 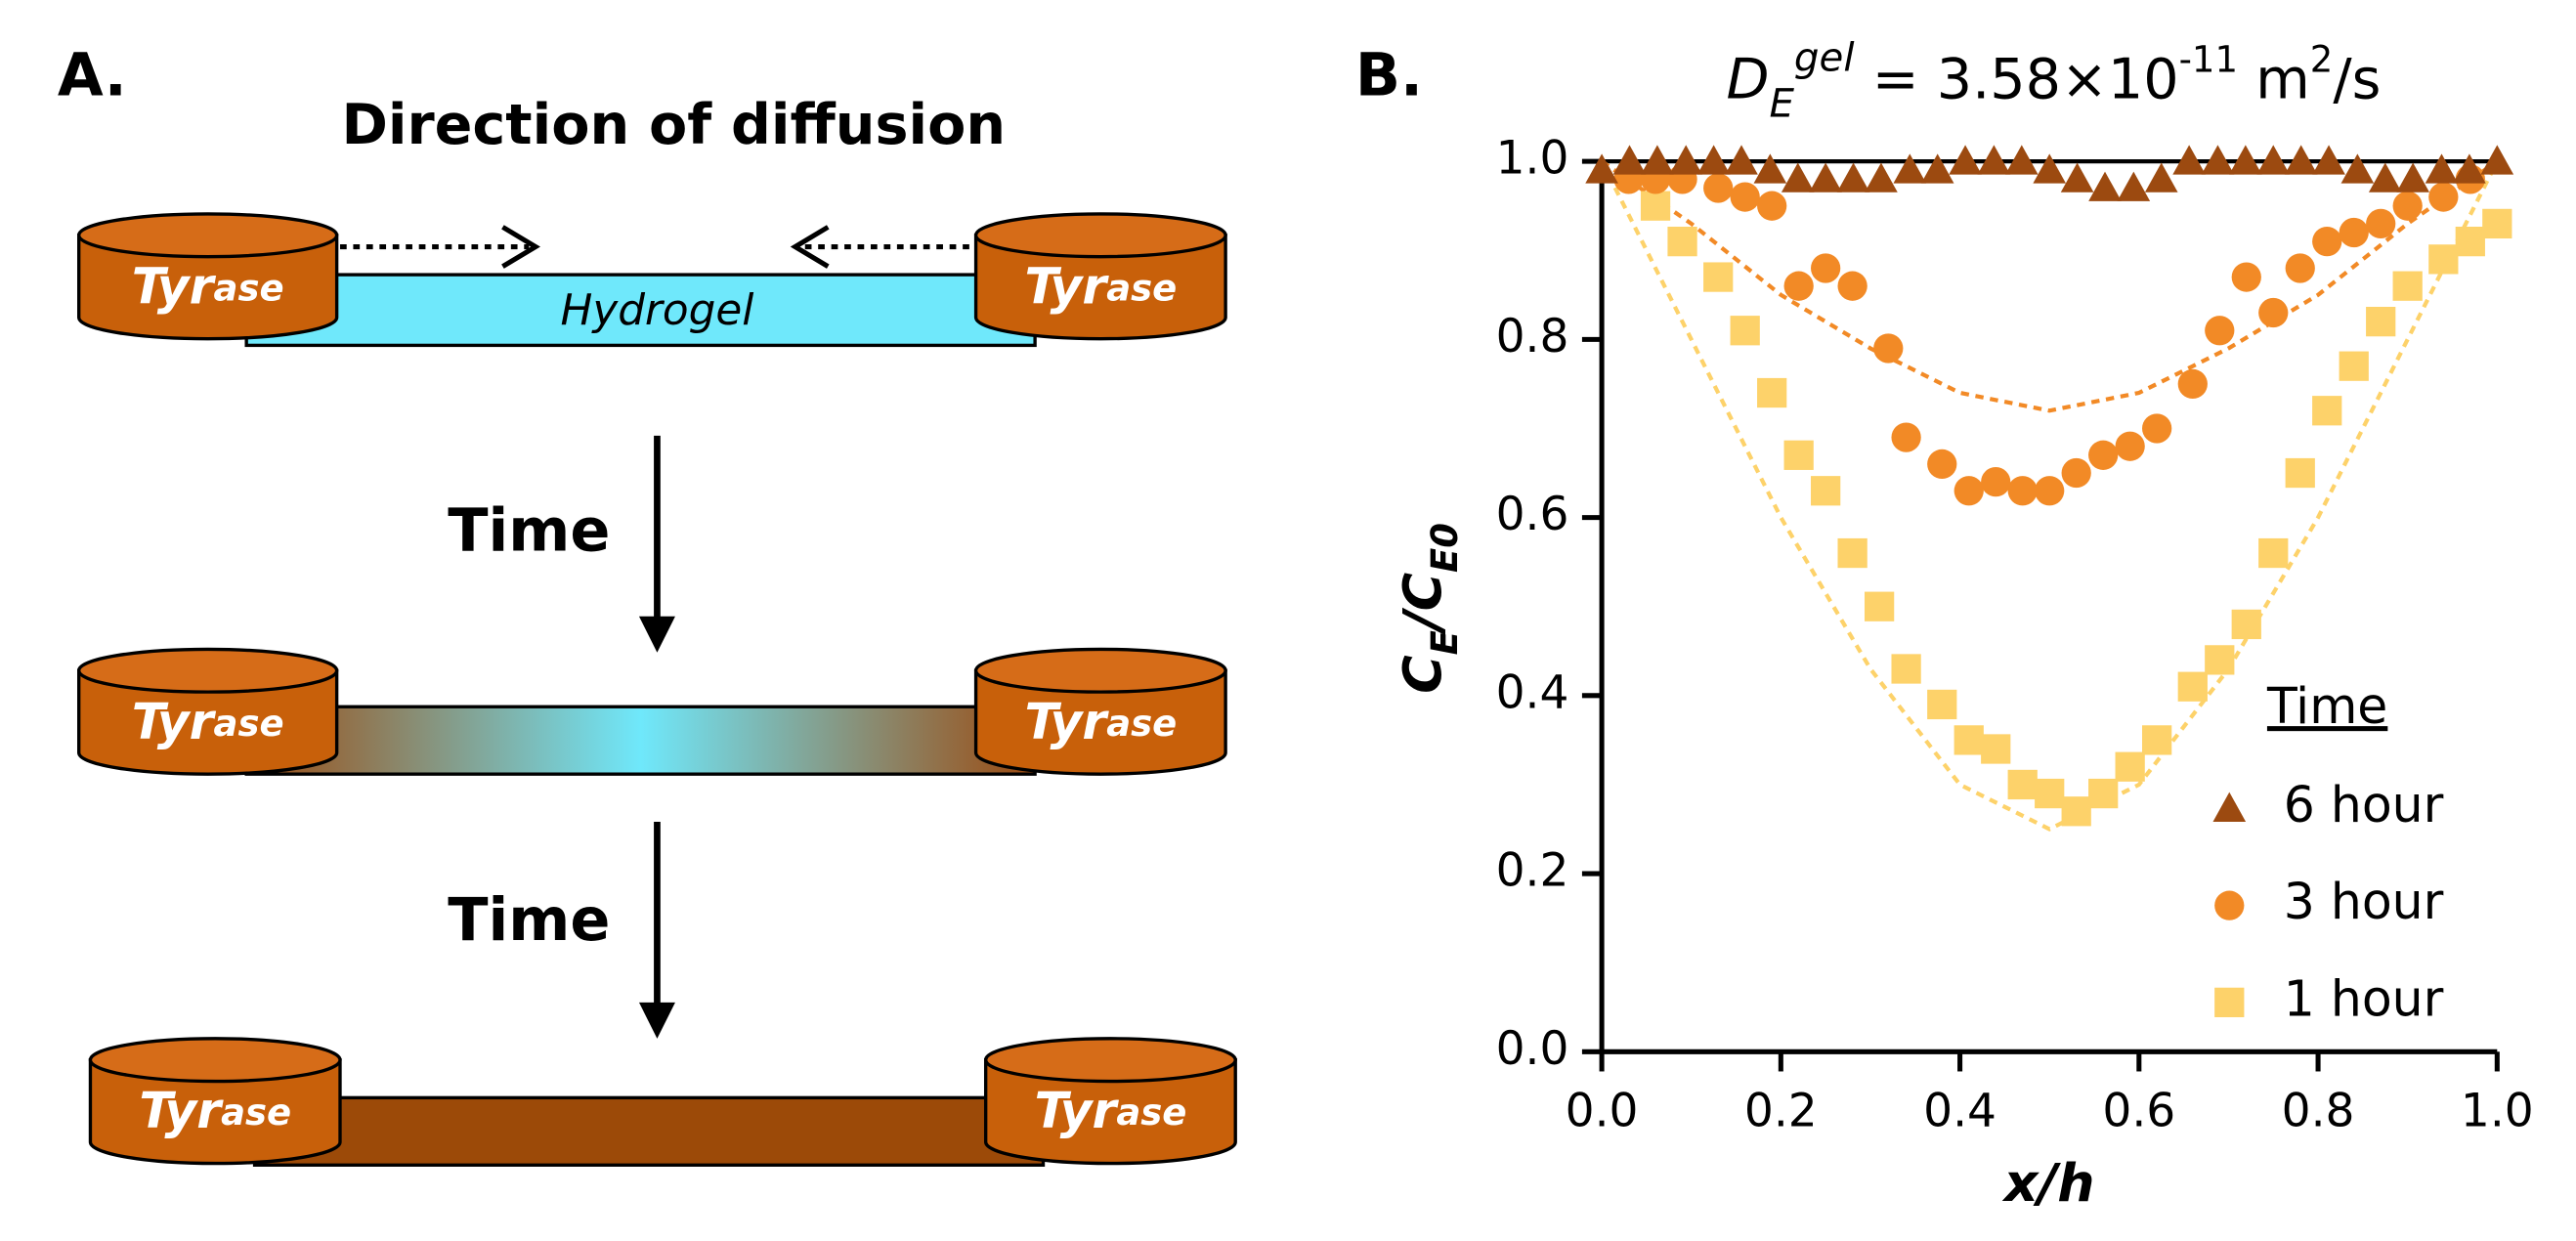 I want to click on y-label-part: /C, so click(x=1422, y=605).